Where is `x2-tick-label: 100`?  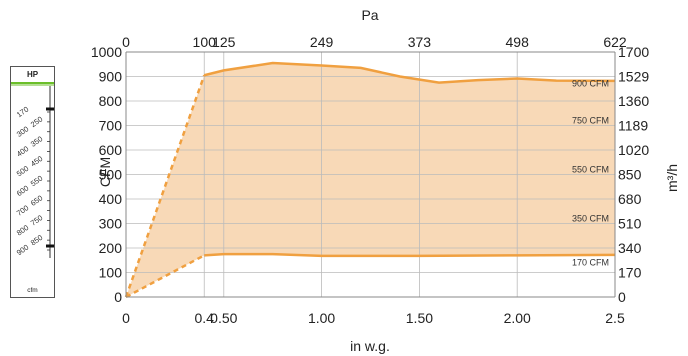 x2-tick-label: 100 is located at coordinates (205, 42).